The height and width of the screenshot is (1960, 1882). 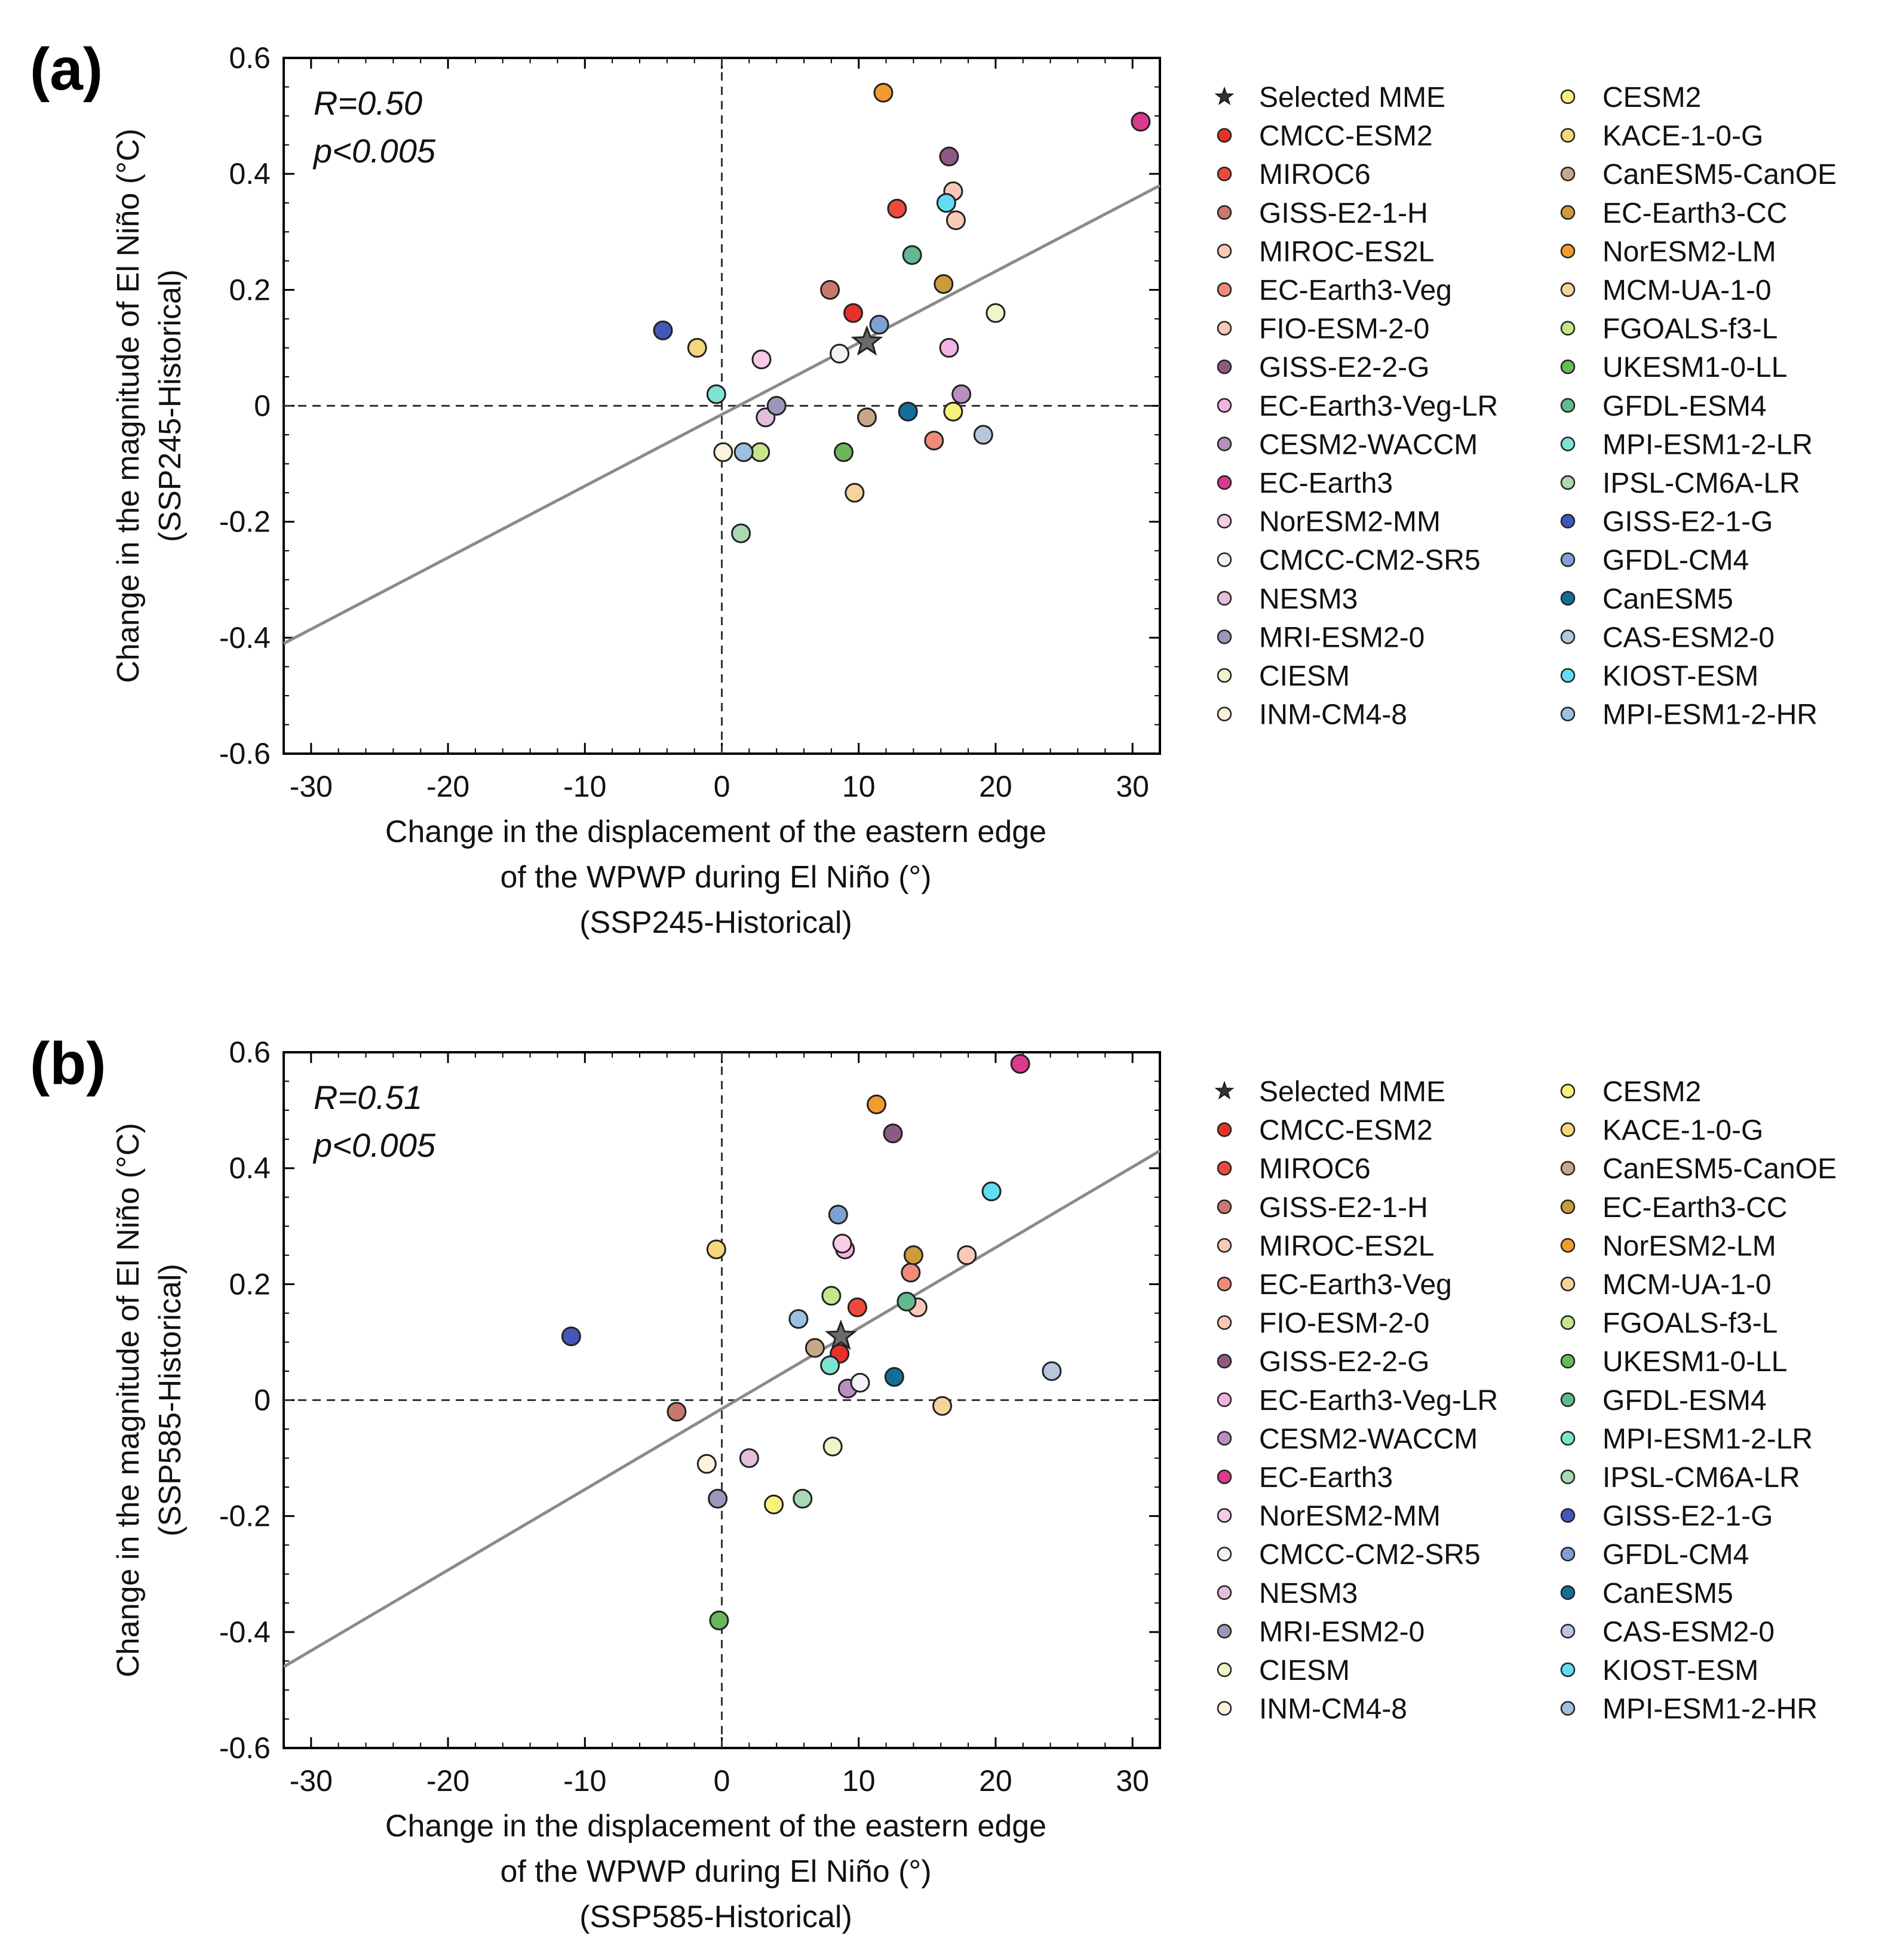 I want to click on legend-label: MIROC6, so click(x=1315, y=1169).